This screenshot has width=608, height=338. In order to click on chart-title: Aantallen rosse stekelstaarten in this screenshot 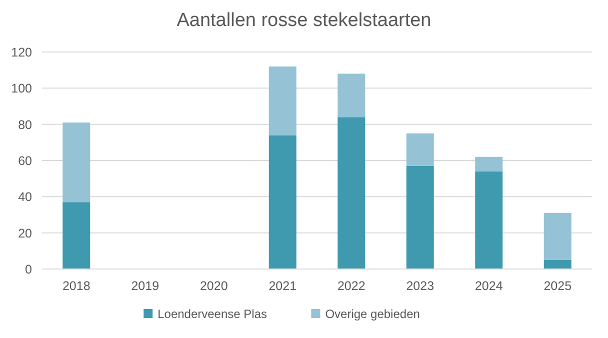, I will do `click(304, 20)`.